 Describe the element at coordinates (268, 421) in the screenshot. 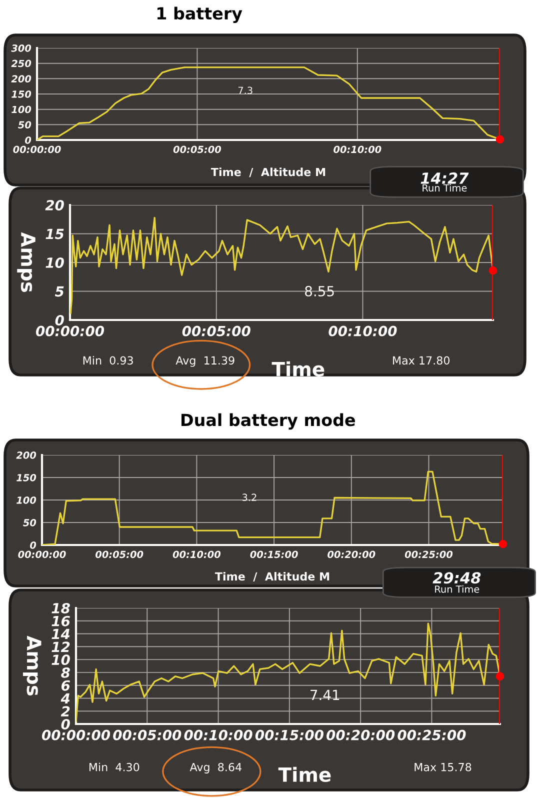

I see `chart-title: Dual battery mode` at that location.